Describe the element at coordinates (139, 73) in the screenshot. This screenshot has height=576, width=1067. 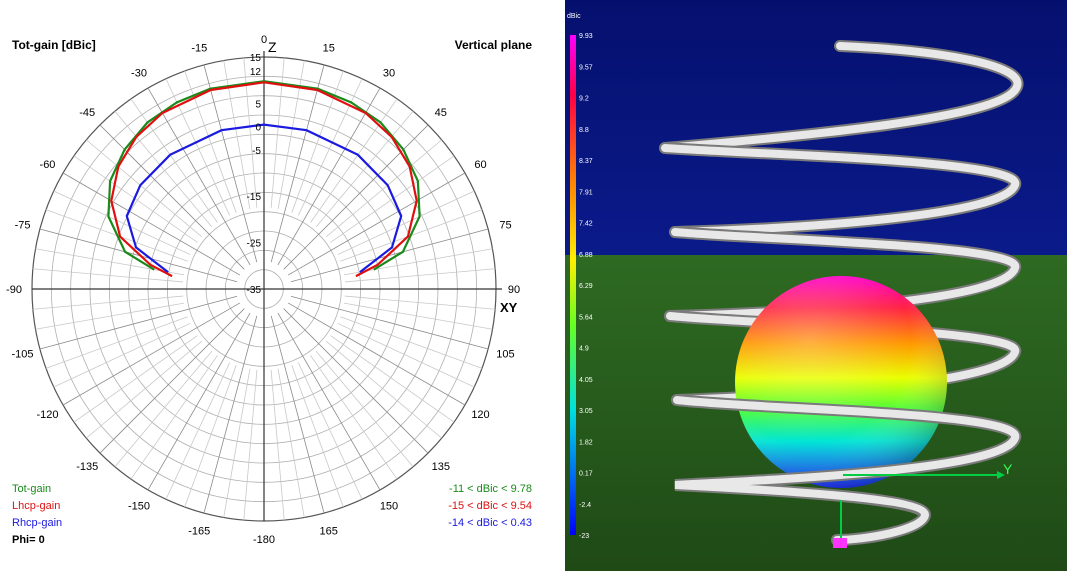
I see `angle-tick-label: -30` at that location.